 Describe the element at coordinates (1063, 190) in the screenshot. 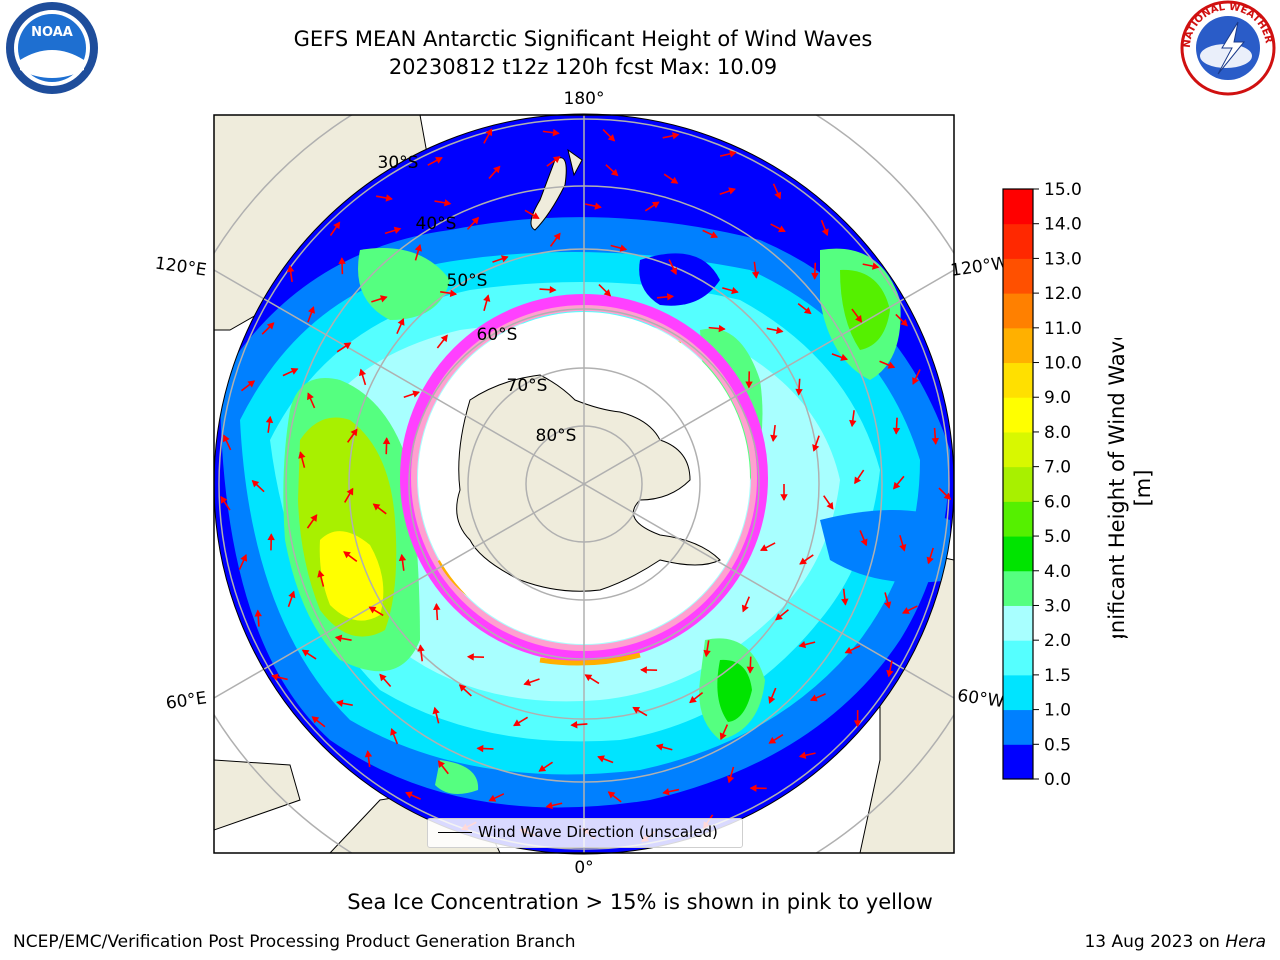

I see `colorbar-tick-label: 15.0` at that location.